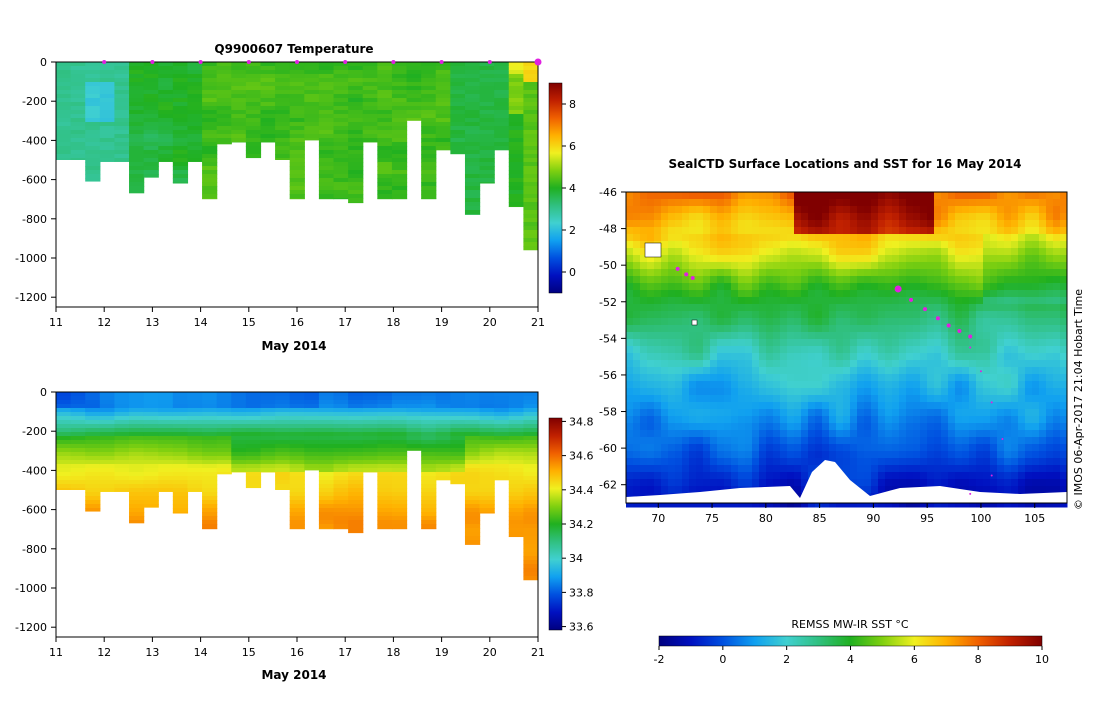 The width and height of the screenshot is (1099, 705). Describe the element at coordinates (34, 510) in the screenshot. I see `y-tick-label: -600` at that location.